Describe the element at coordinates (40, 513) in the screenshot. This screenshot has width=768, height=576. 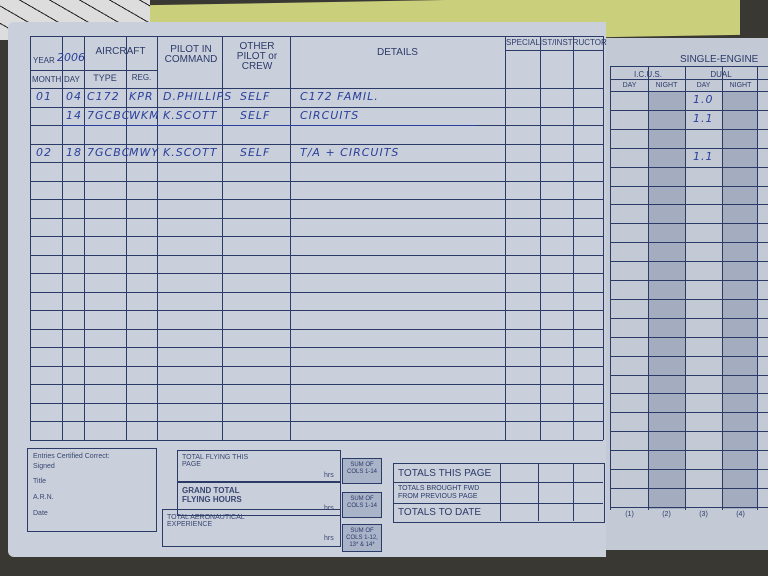
I see `date-label: Date` at that location.